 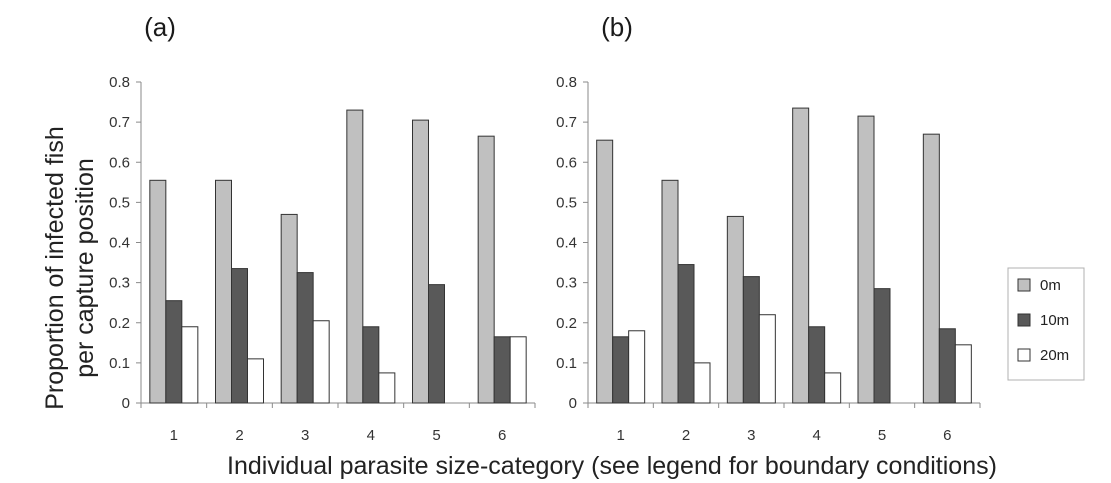 I want to click on panel-label: (b), so click(x=617, y=27).